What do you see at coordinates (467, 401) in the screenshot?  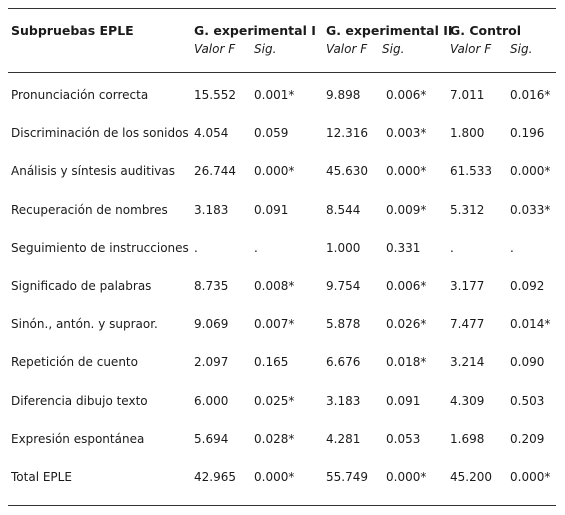 I see `cell-valor-f: 4.309` at bounding box center [467, 401].